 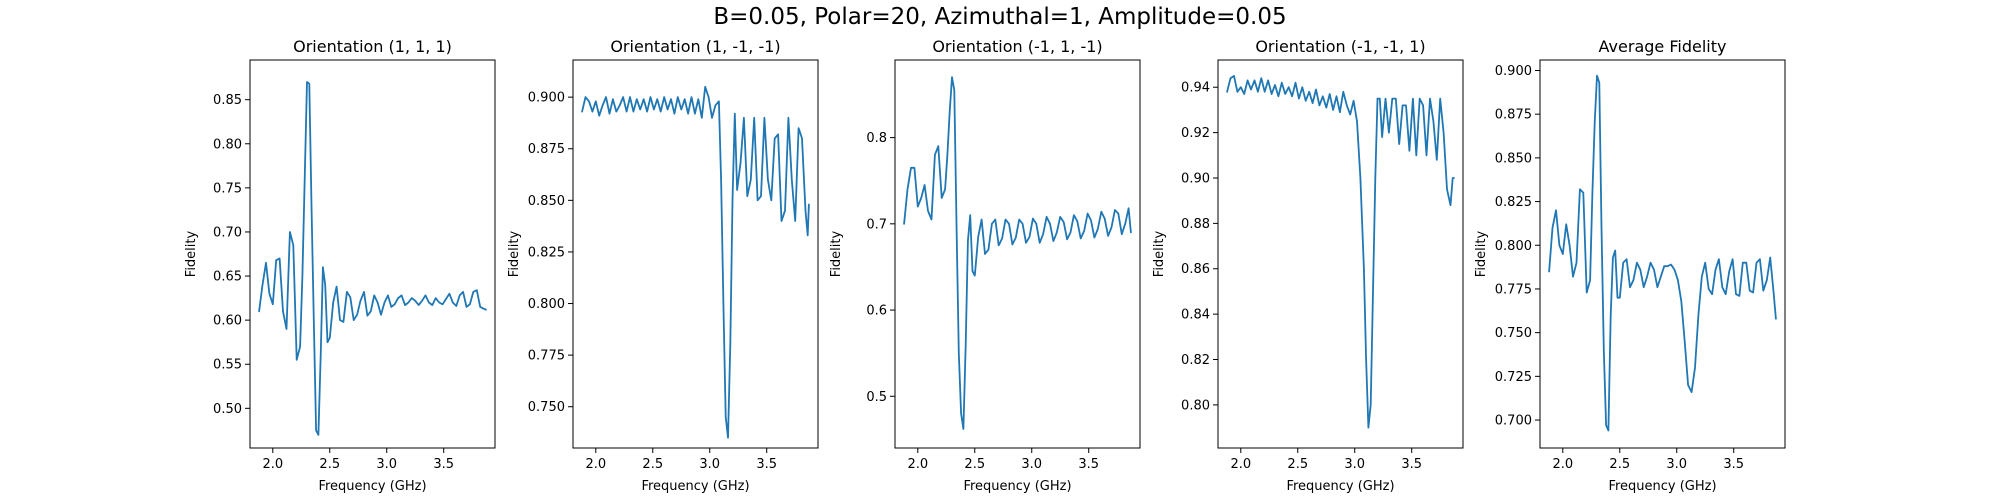 I want to click on y-tick-label: 0.70, so click(x=227, y=232).